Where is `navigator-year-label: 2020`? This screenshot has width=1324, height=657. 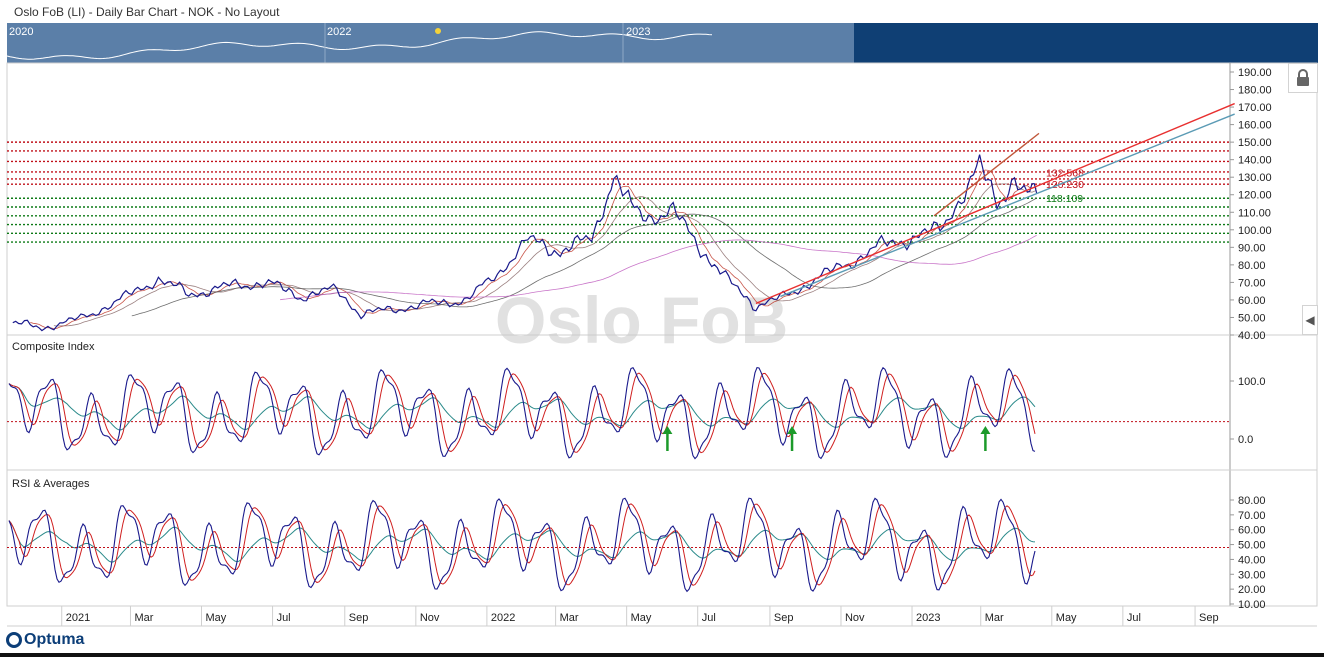 navigator-year-label: 2020 is located at coordinates (21, 32).